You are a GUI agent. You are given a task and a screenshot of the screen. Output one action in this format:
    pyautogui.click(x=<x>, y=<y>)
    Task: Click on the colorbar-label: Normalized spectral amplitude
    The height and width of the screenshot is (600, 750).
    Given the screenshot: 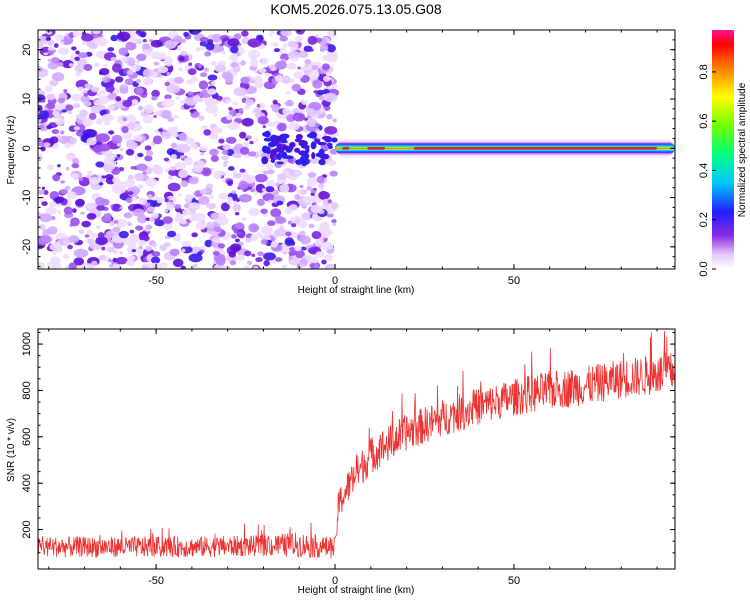 What is the action you would take?
    pyautogui.click(x=742, y=149)
    